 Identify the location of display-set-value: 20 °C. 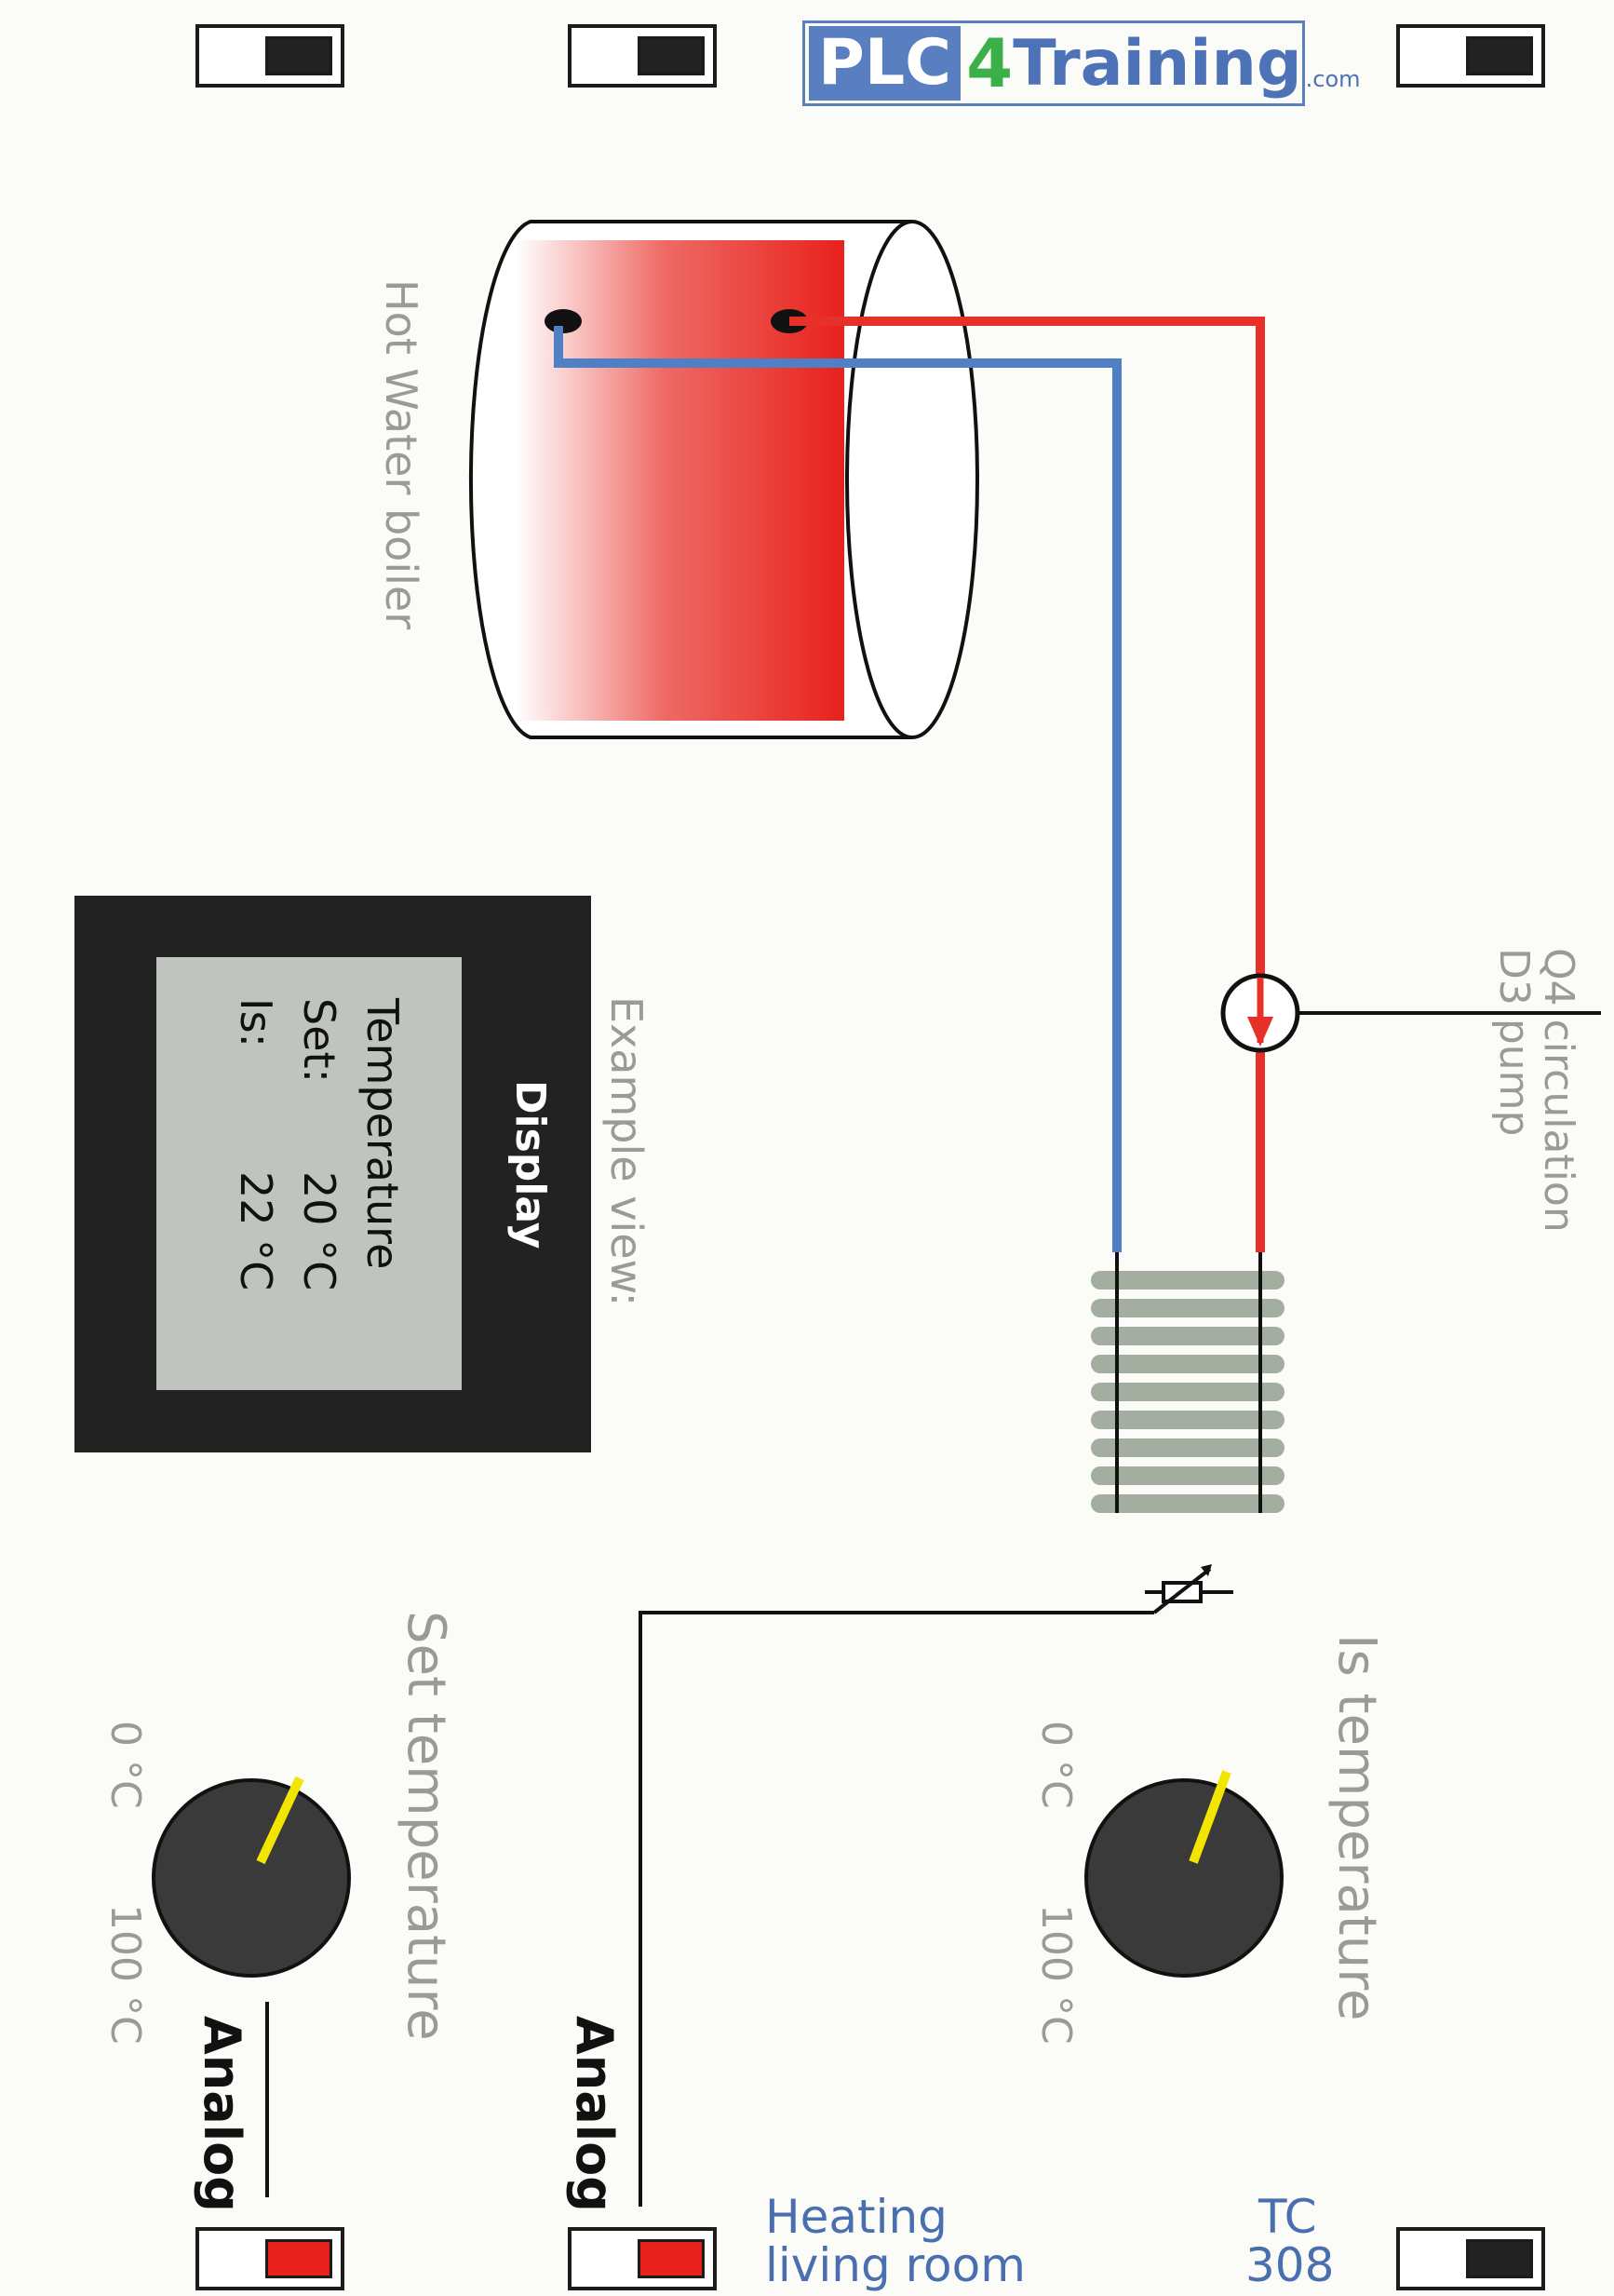
(319, 1231).